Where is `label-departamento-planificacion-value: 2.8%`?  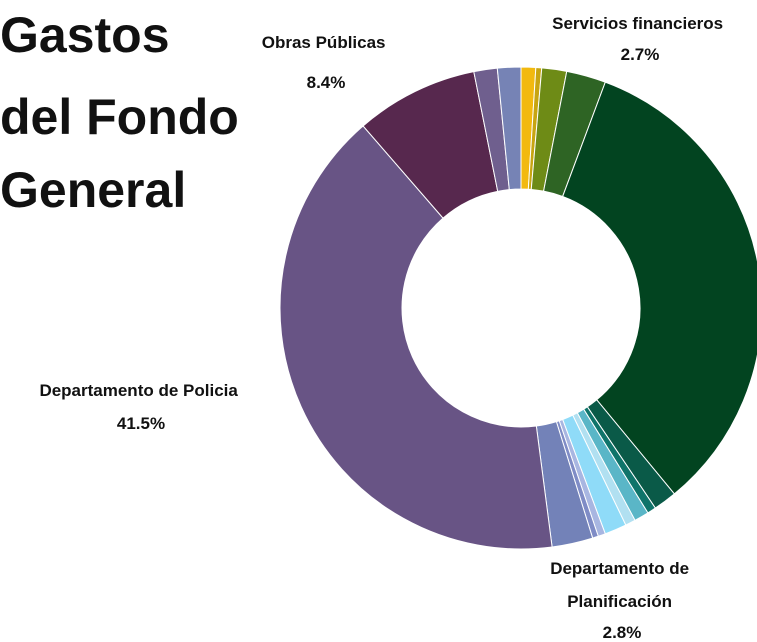 label-departamento-planificacion-value: 2.8% is located at coordinates (622, 632).